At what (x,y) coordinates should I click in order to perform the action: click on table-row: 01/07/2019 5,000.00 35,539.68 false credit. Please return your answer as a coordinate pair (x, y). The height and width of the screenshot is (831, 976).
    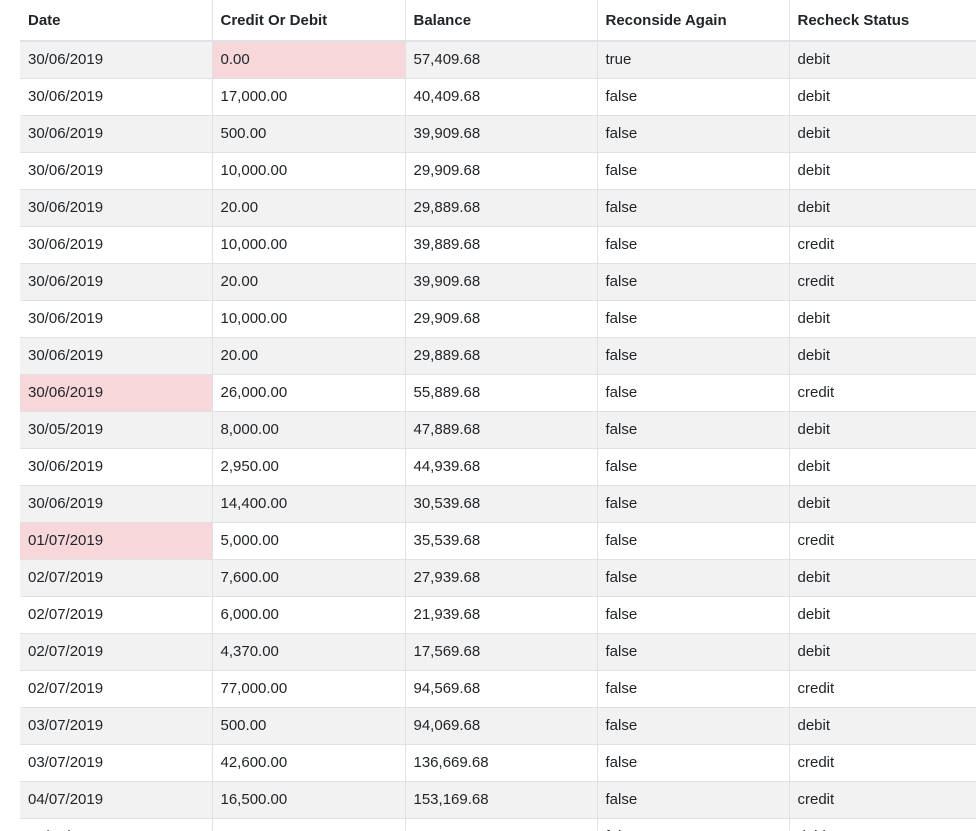
    Looking at the image, I should click on (498, 541).